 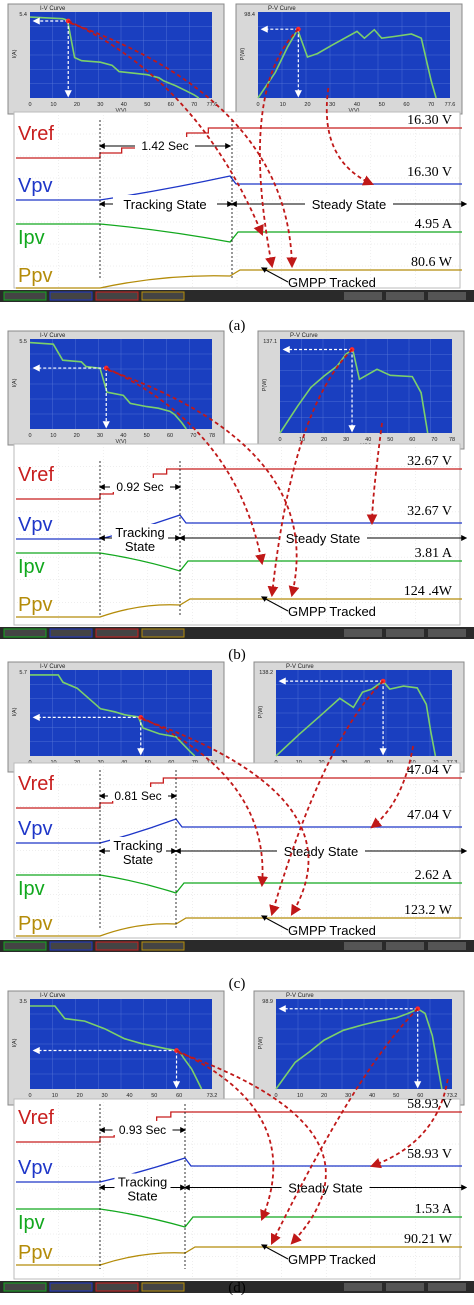 I want to click on vpv-channel-label: Vpv, so click(x=35, y=525).